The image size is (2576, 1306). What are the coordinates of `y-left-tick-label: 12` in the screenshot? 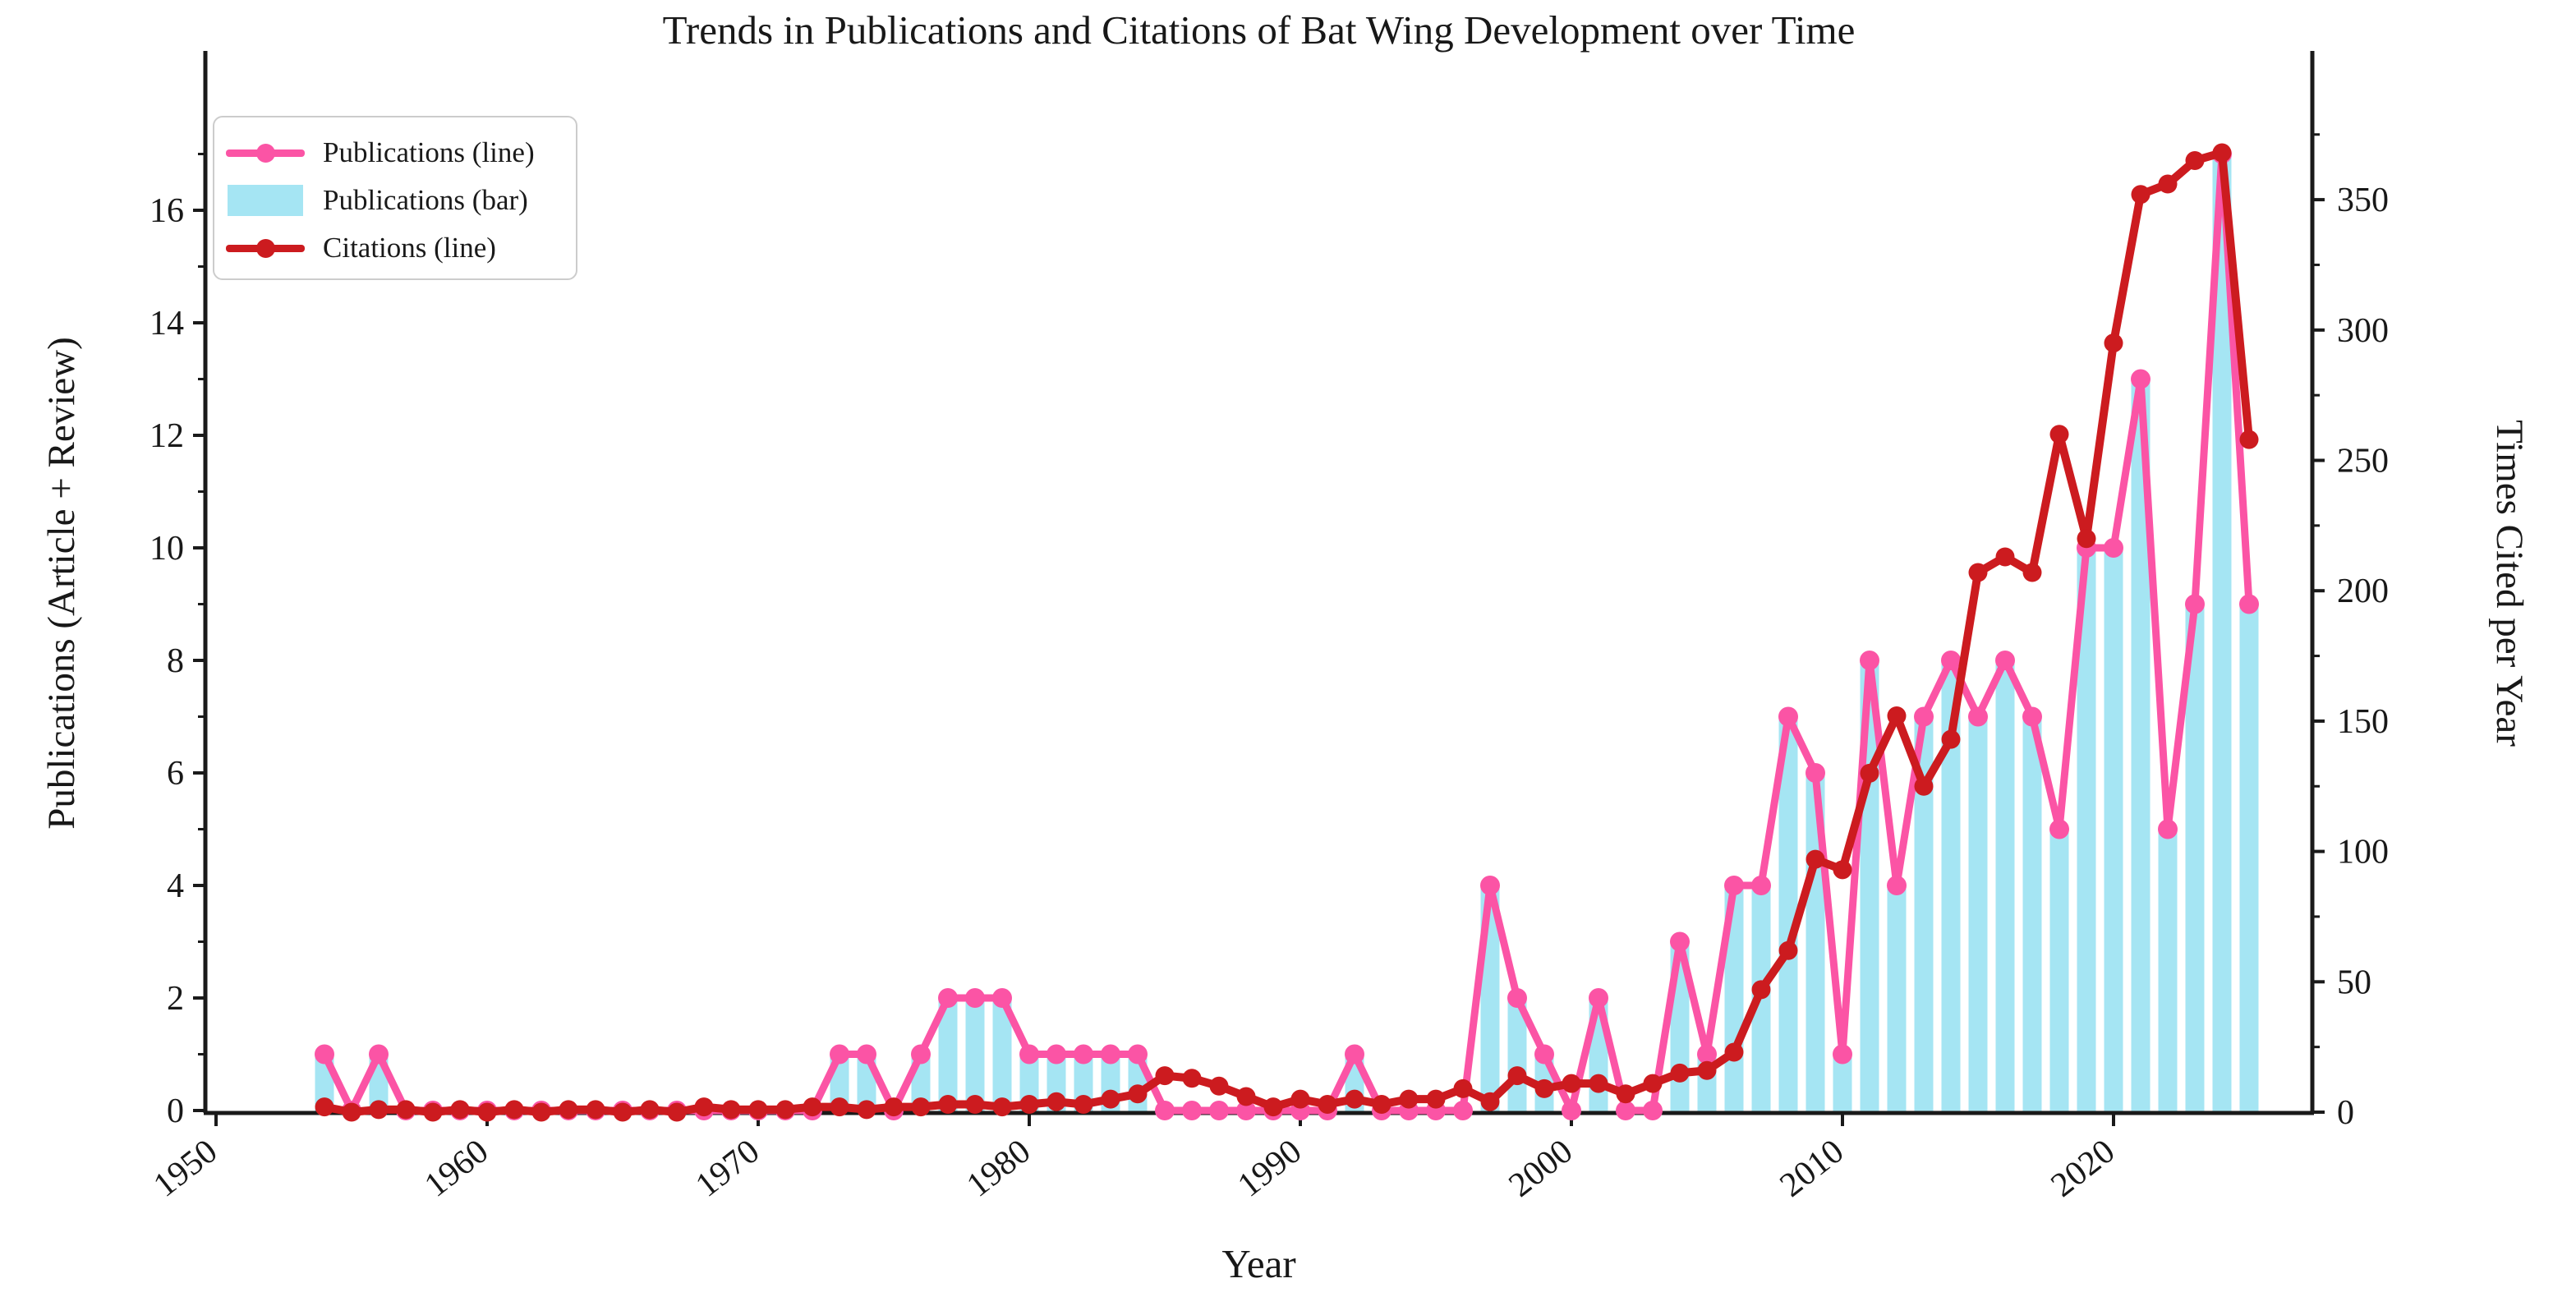 It's located at (167, 436).